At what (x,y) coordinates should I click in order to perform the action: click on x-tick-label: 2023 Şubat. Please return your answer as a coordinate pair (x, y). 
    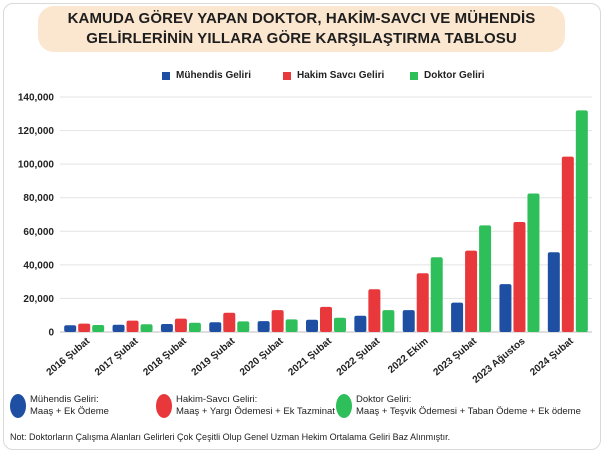
    Looking at the image, I should click on (455, 356).